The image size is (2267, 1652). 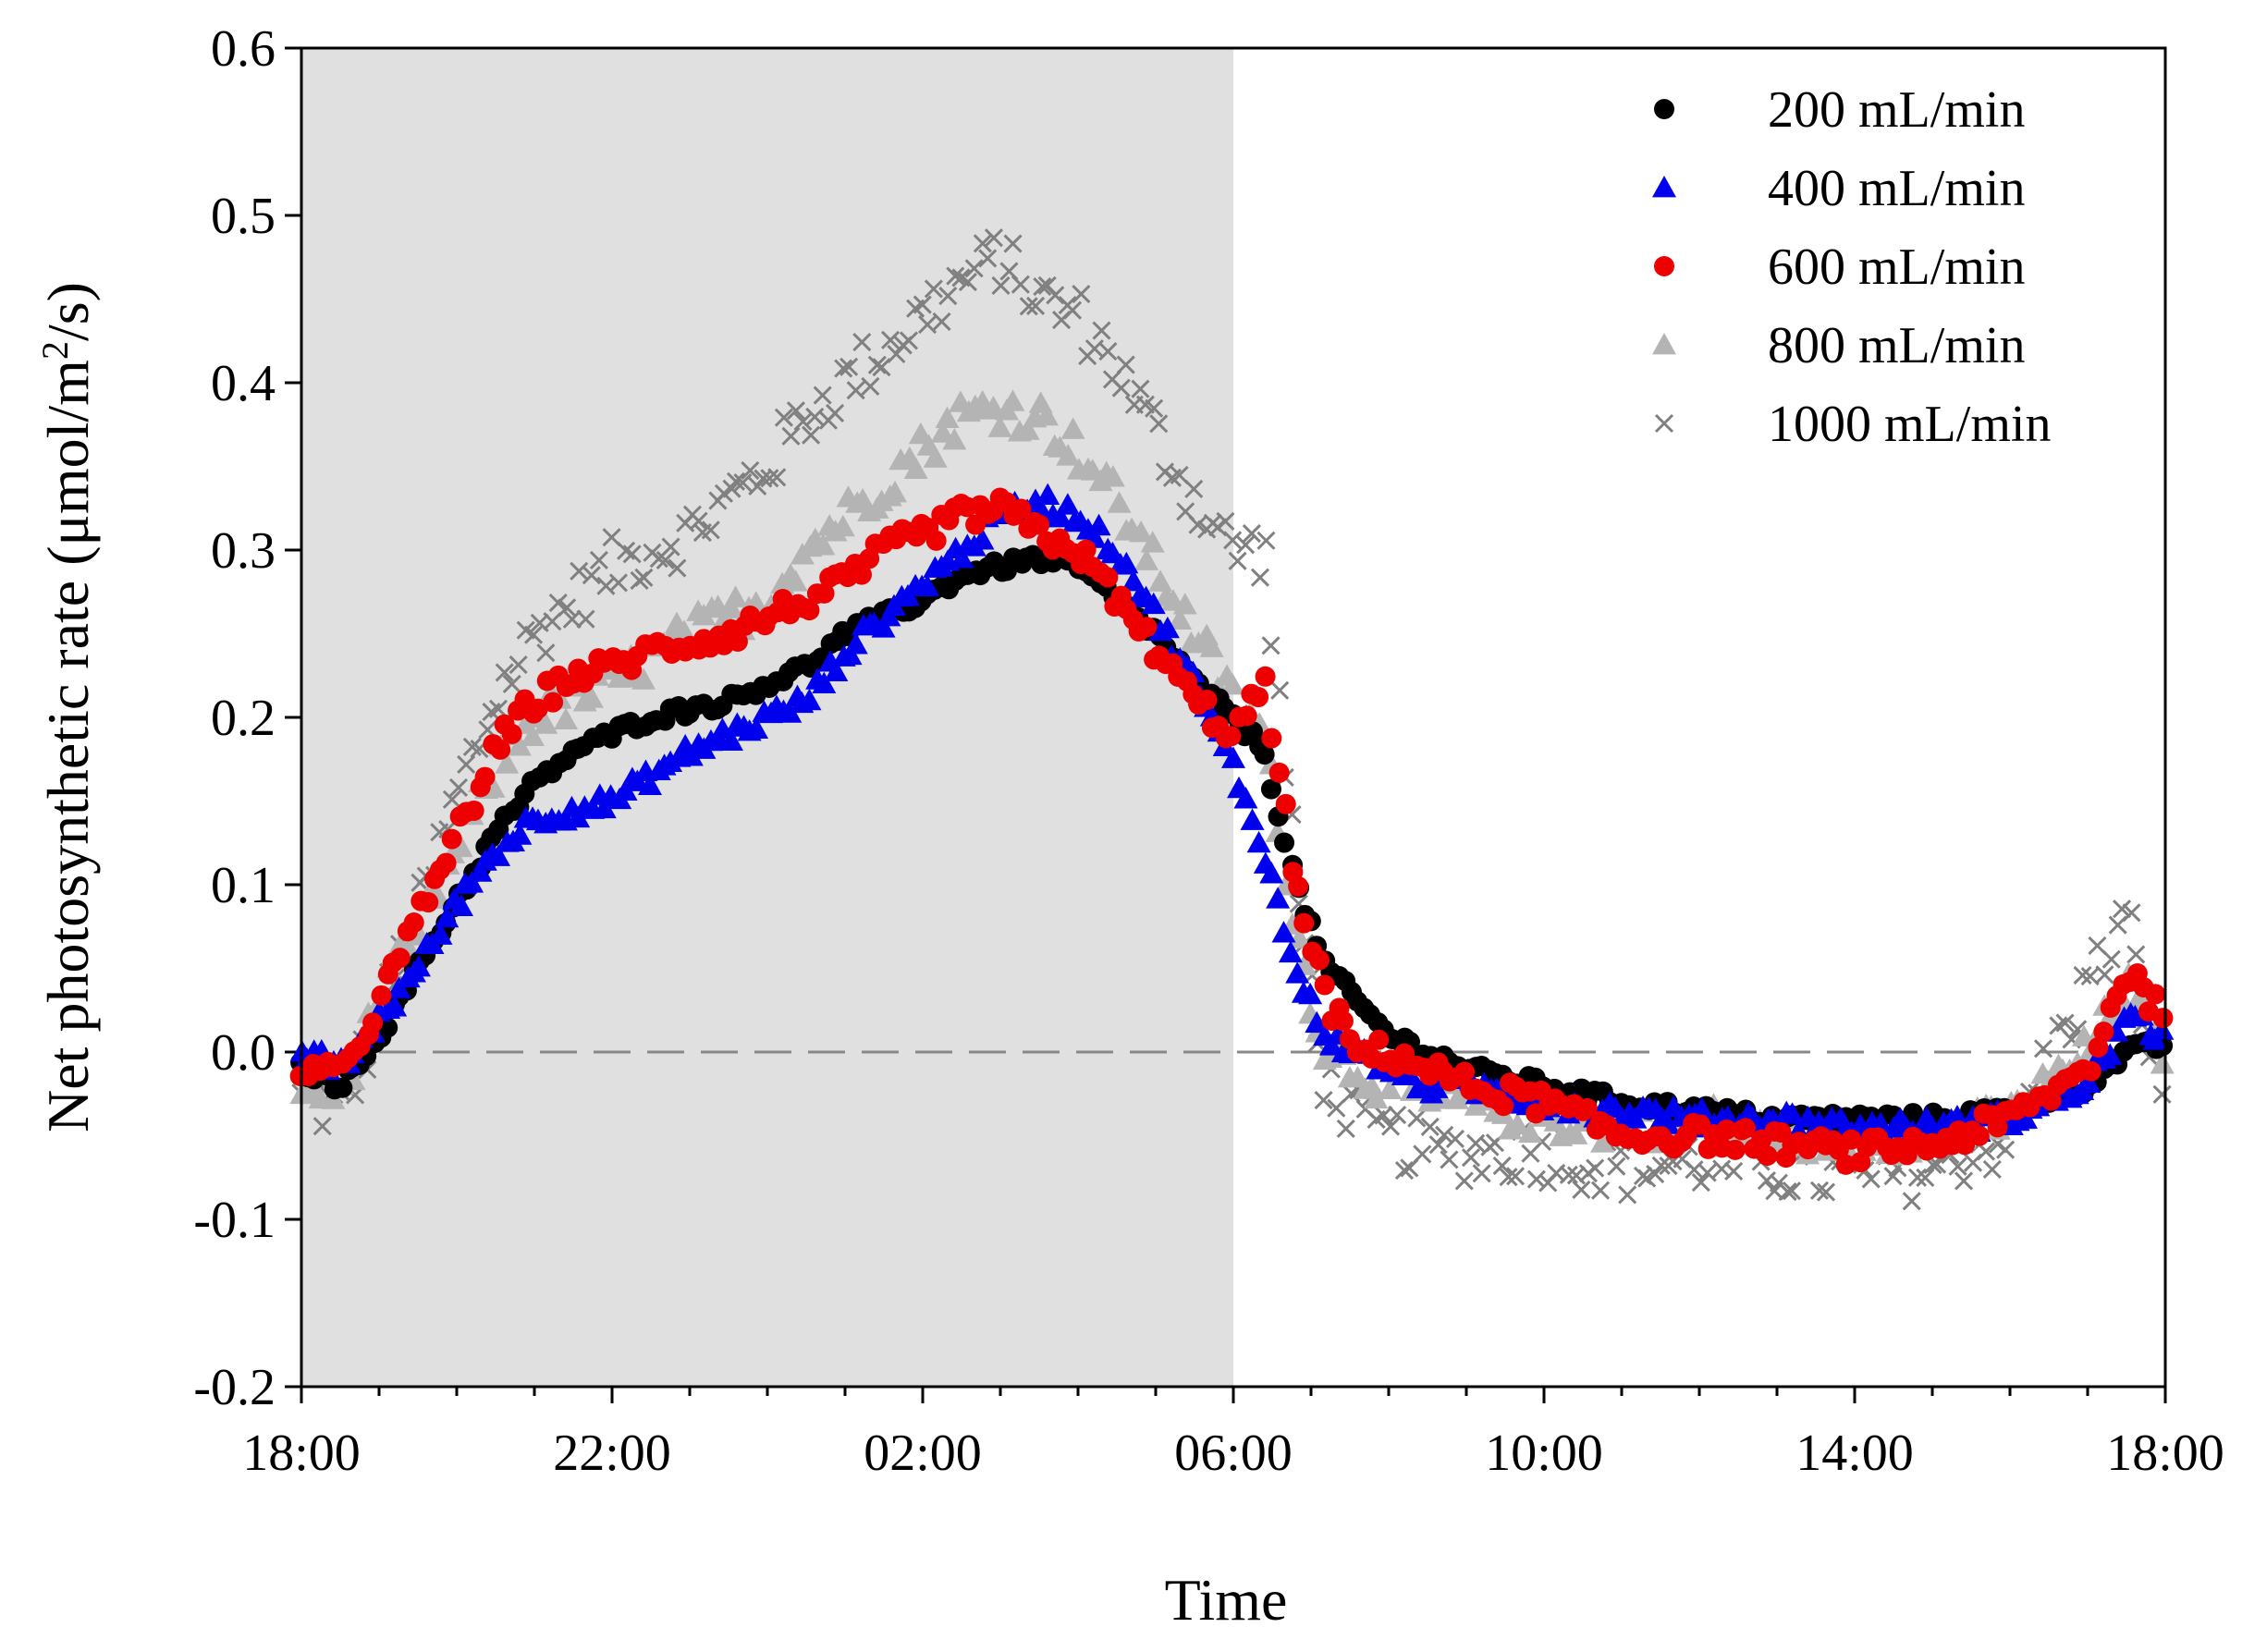 I want to click on y-tick-label: -0.2, so click(x=234, y=1387).